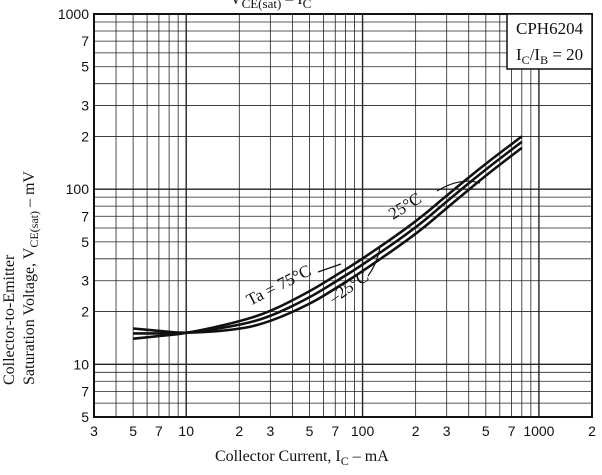  What do you see at coordinates (31, 278) in the screenshot?
I see `y-axis-title-line2: Saturation Voltage, VCE(sat) – mV` at bounding box center [31, 278].